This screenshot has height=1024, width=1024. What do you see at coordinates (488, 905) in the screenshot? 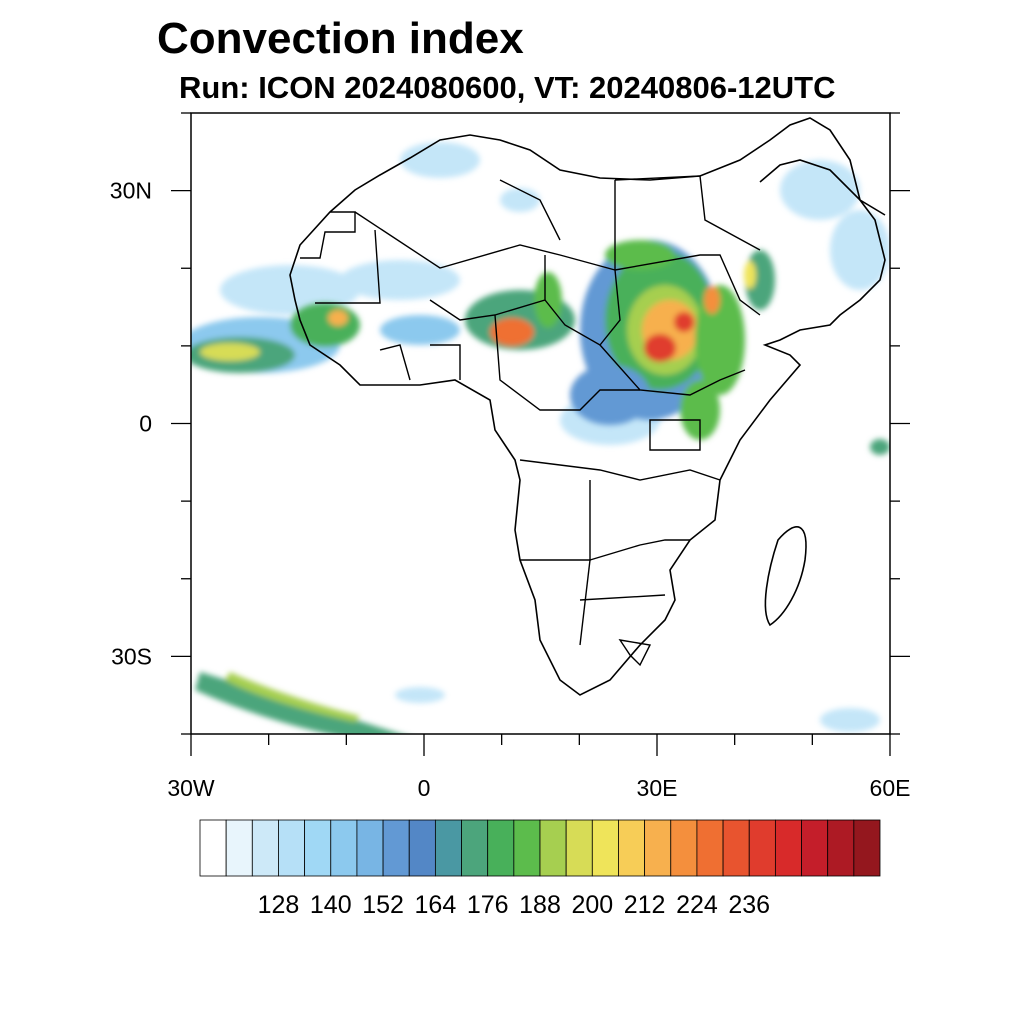
I see `colorbar-label: 176` at bounding box center [488, 905].